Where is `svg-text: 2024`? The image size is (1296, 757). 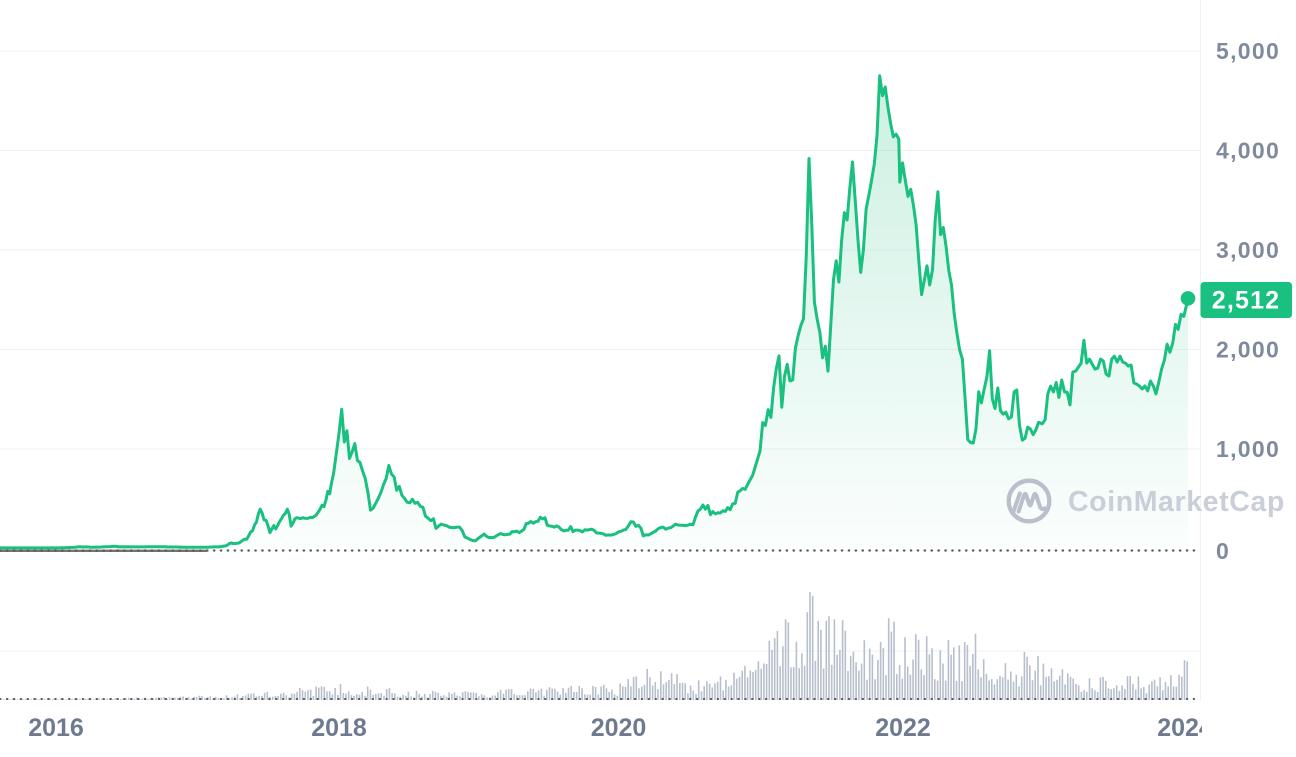 svg-text: 2024 is located at coordinates (1185, 728).